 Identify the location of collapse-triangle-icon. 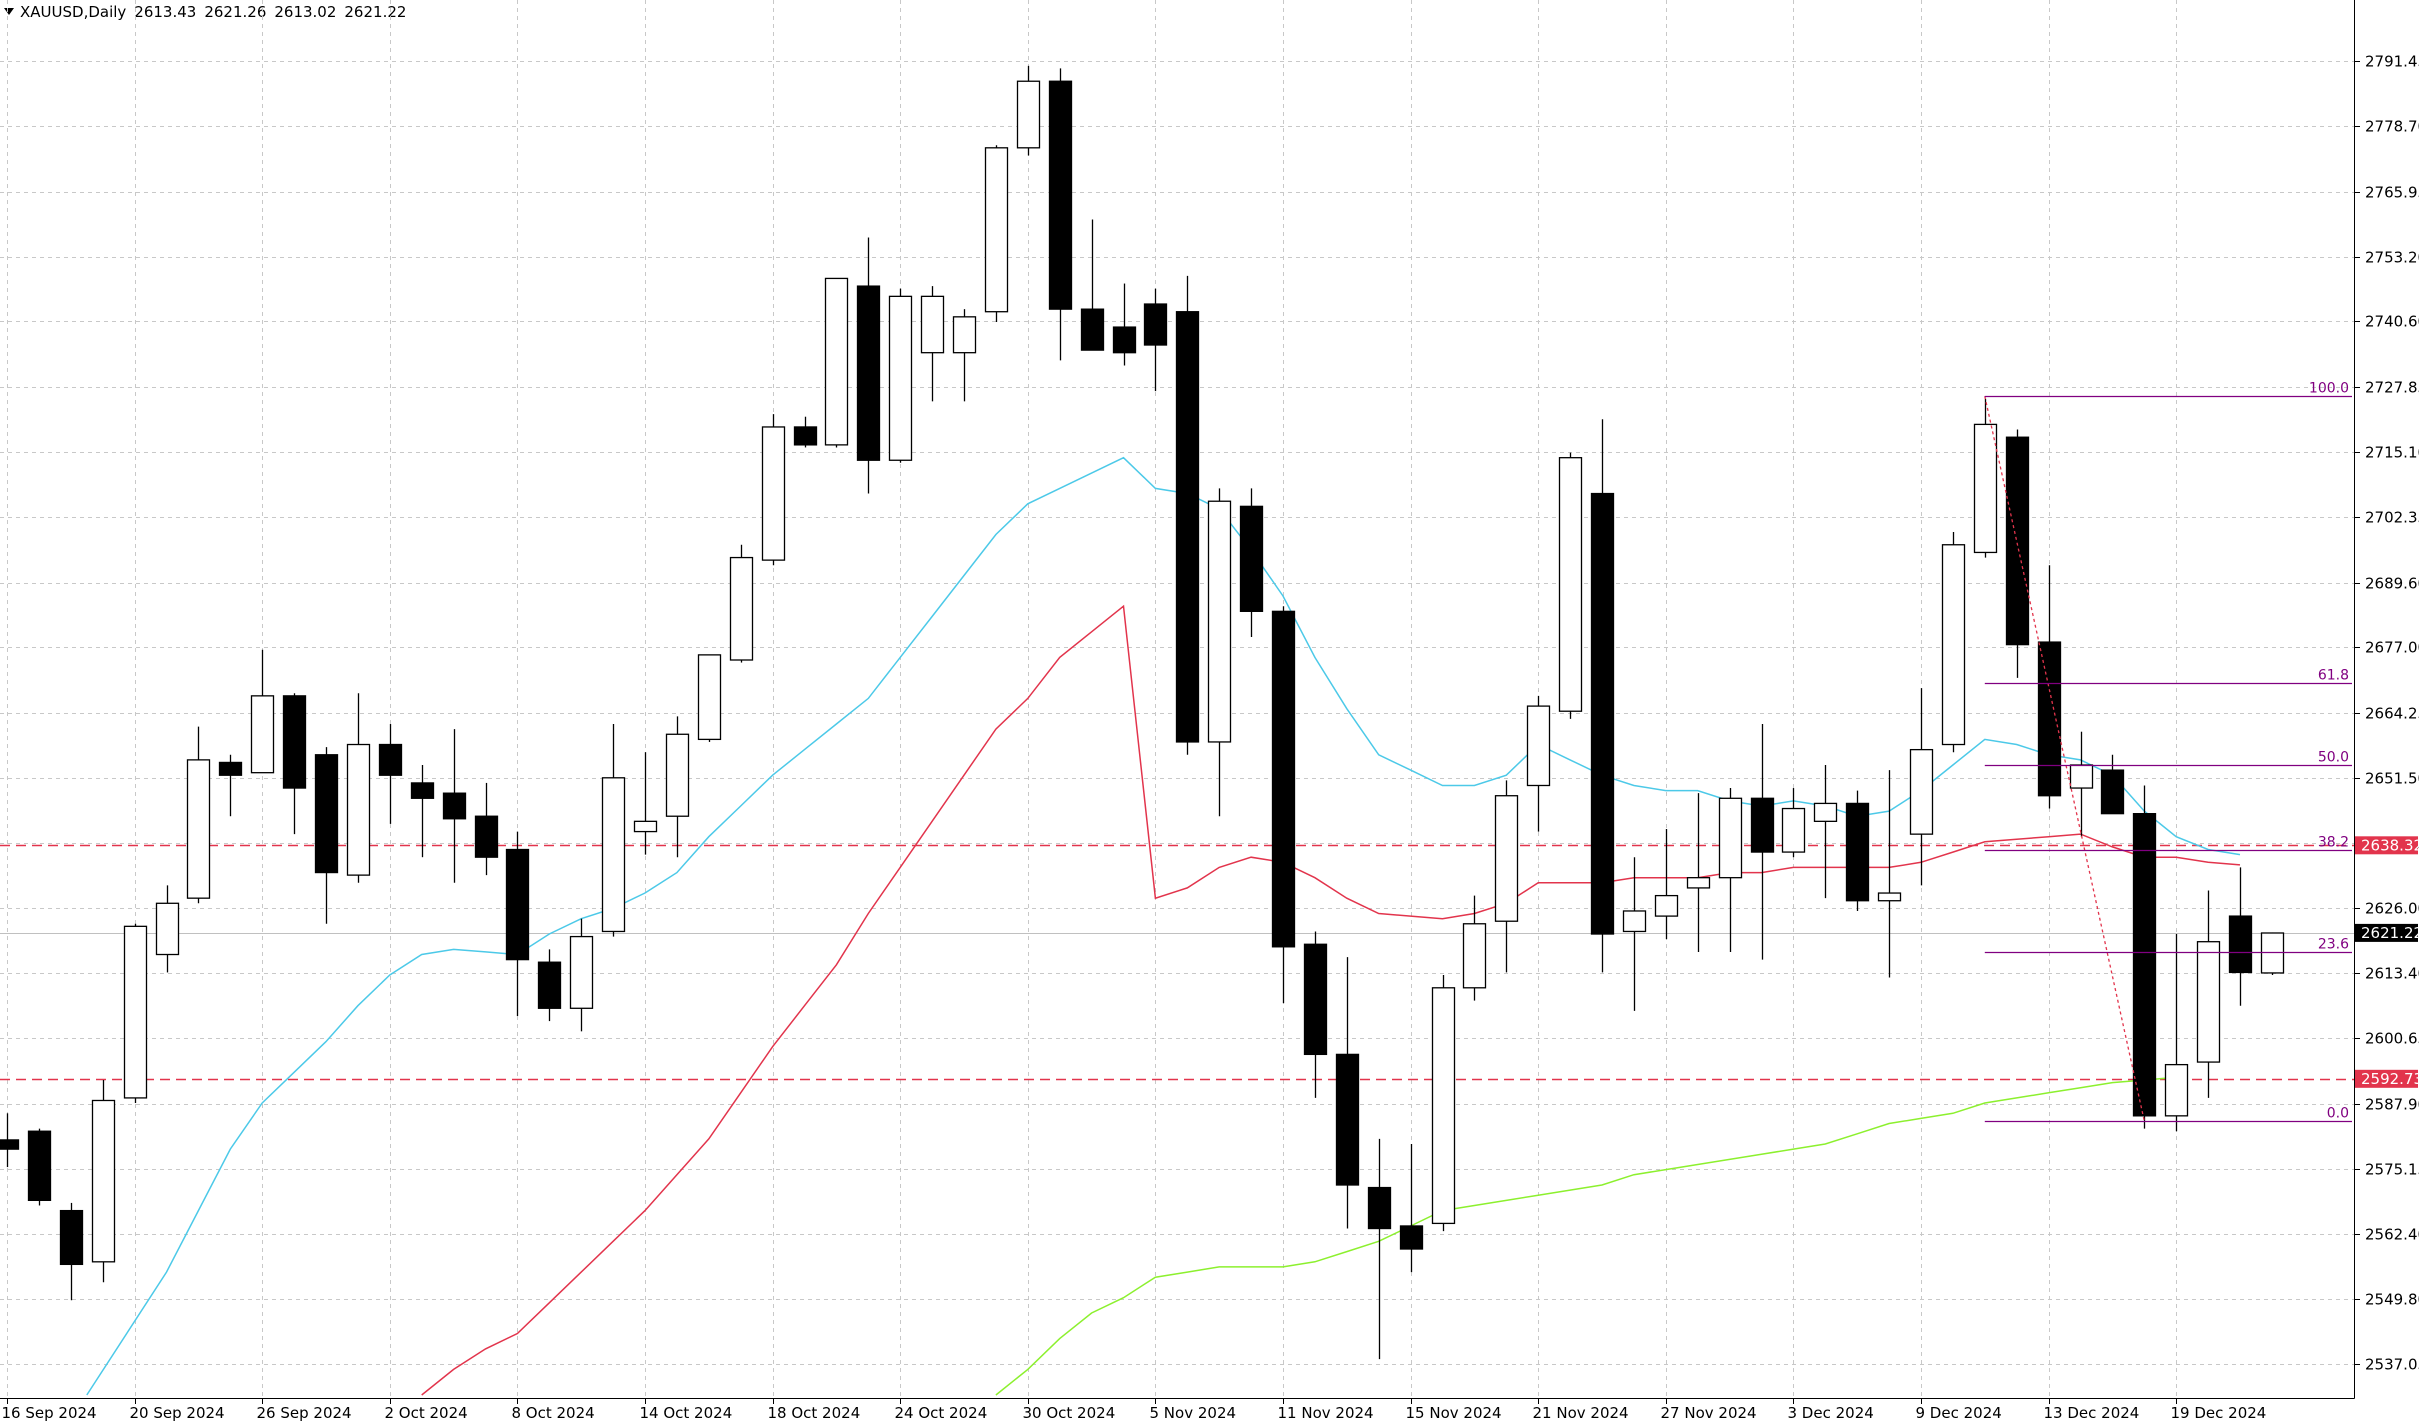
(9, 11).